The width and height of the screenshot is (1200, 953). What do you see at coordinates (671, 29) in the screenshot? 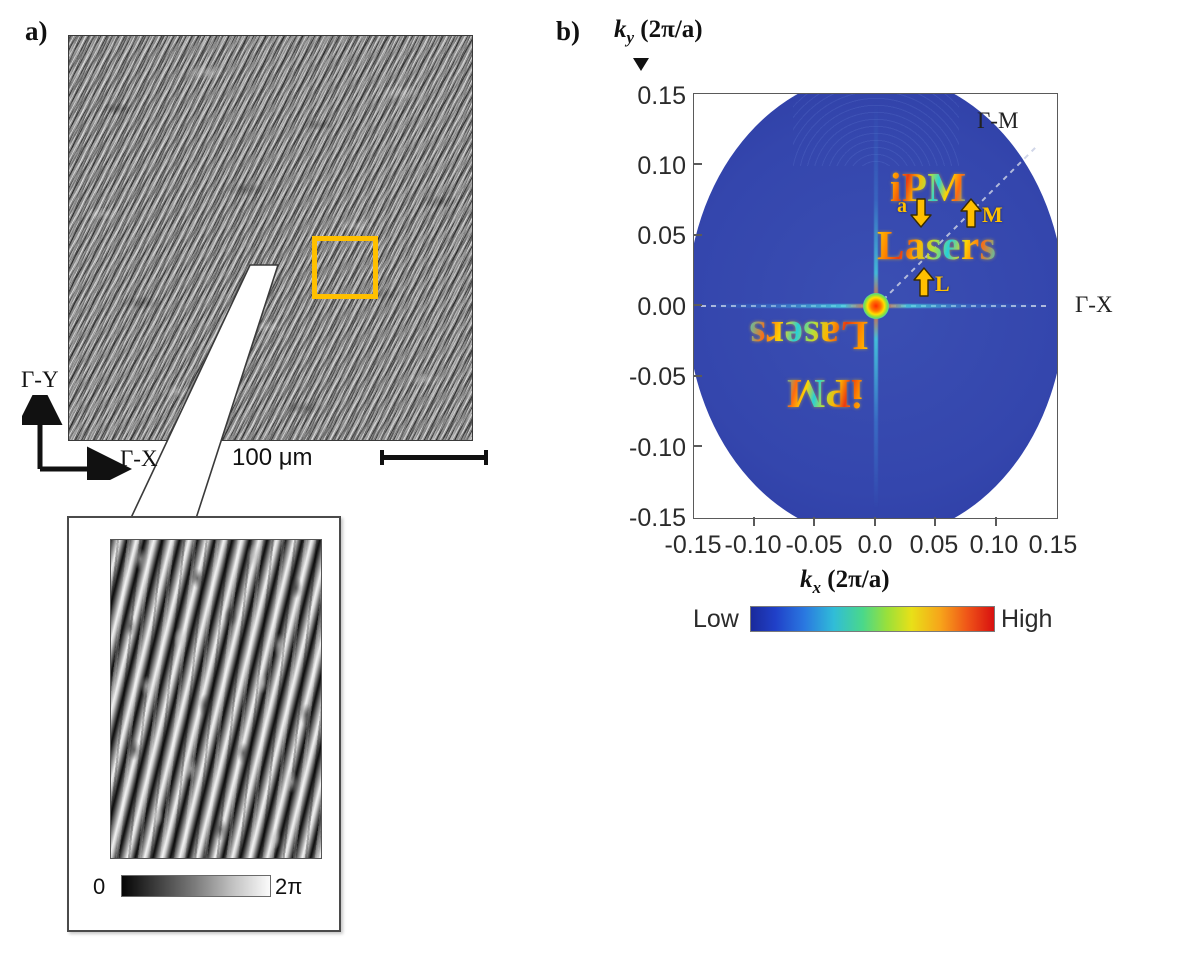
I see `ky-units: (2π/a)` at bounding box center [671, 29].